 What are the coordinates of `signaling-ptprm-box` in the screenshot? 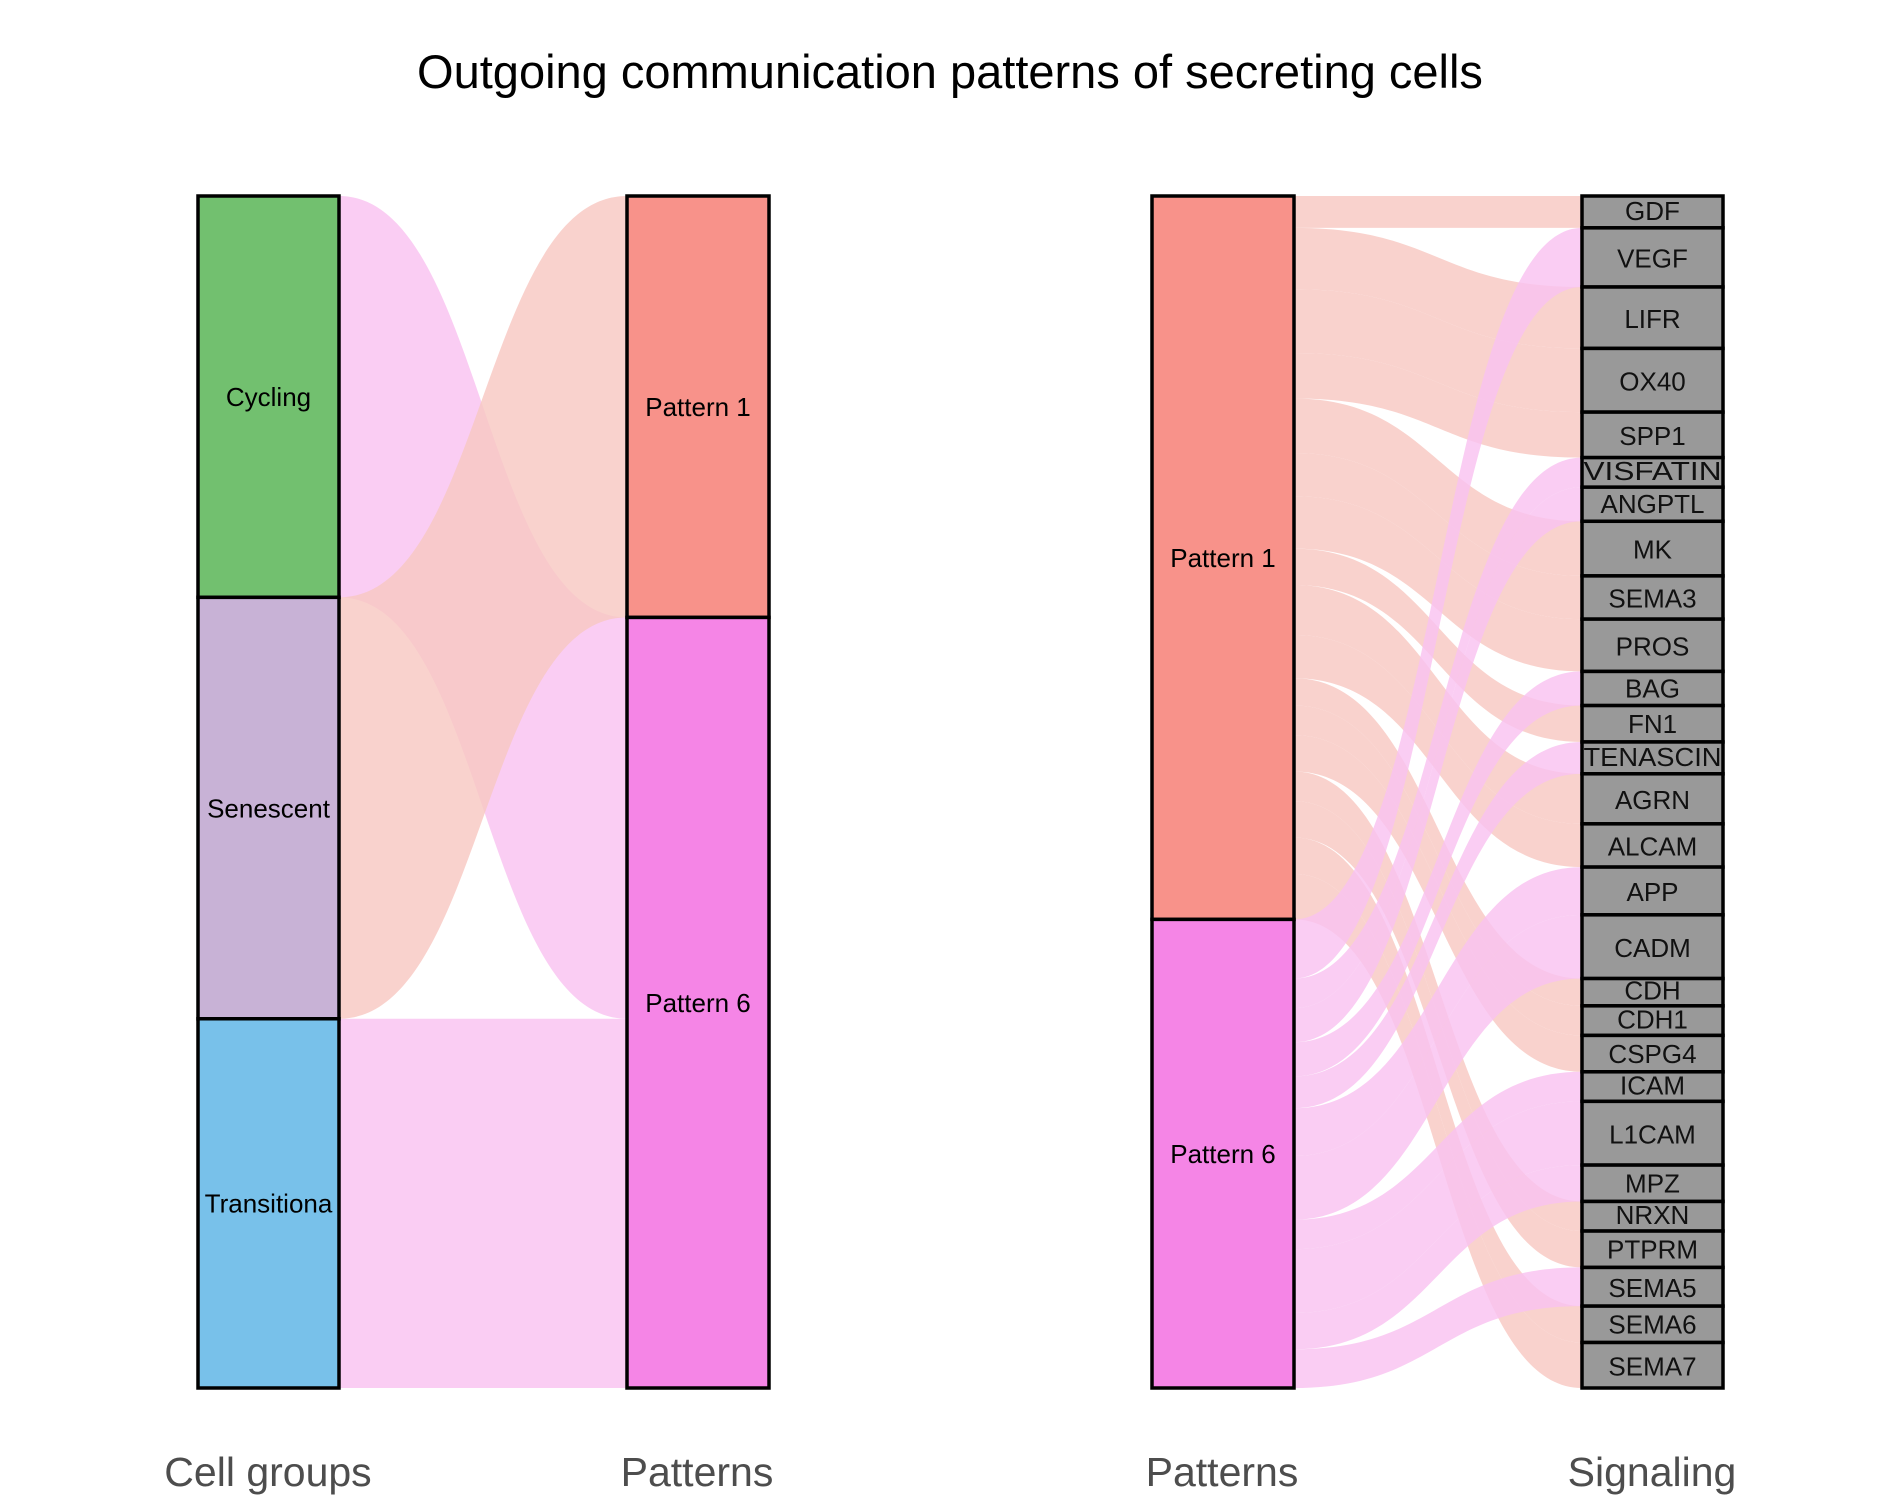 It's located at (1652, 1249).